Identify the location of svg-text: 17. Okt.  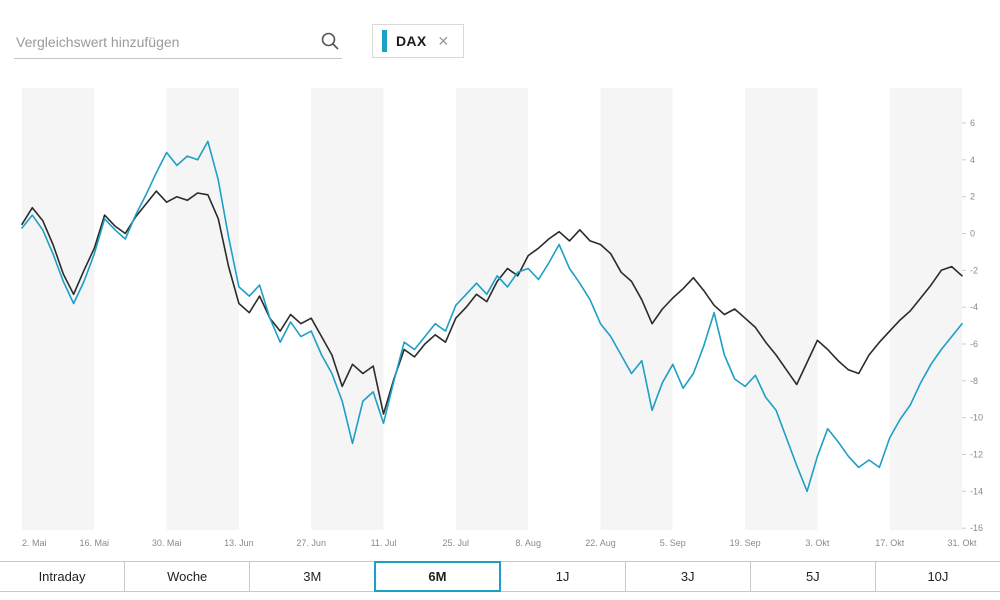
(890, 543).